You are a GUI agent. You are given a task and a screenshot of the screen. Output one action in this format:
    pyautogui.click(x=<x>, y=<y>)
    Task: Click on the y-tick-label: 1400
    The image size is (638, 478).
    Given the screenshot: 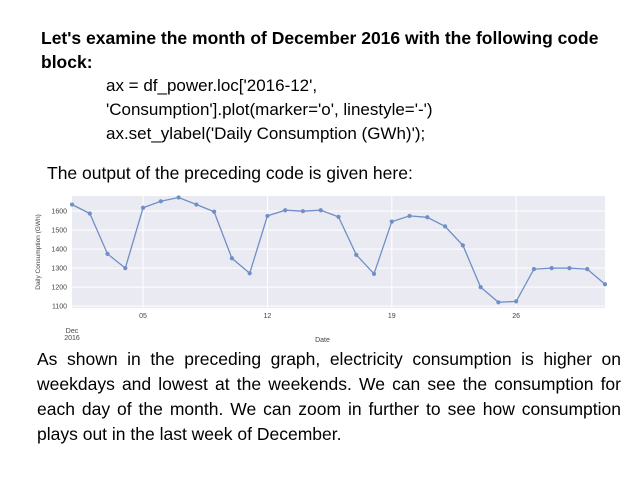 What is the action you would take?
    pyautogui.click(x=59, y=250)
    